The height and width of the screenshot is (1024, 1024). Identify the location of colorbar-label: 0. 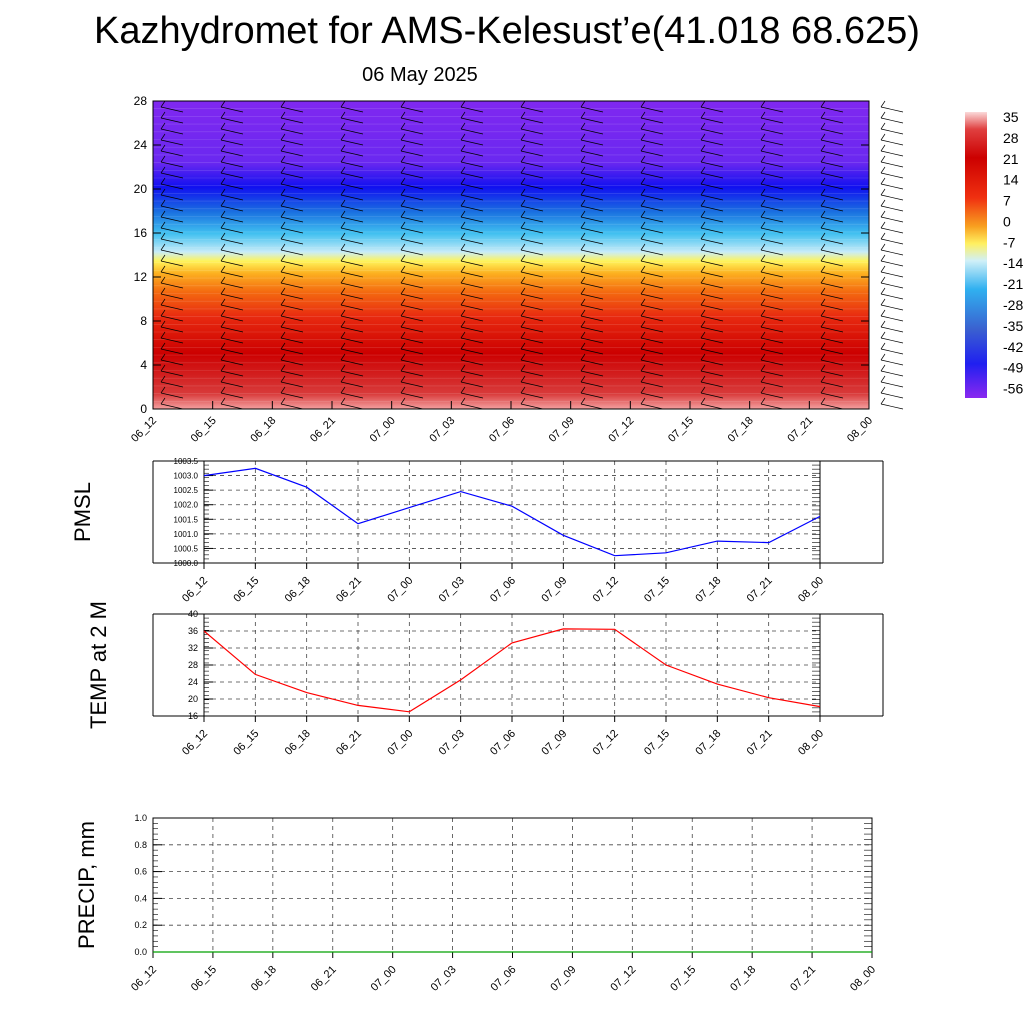
(1007, 221).